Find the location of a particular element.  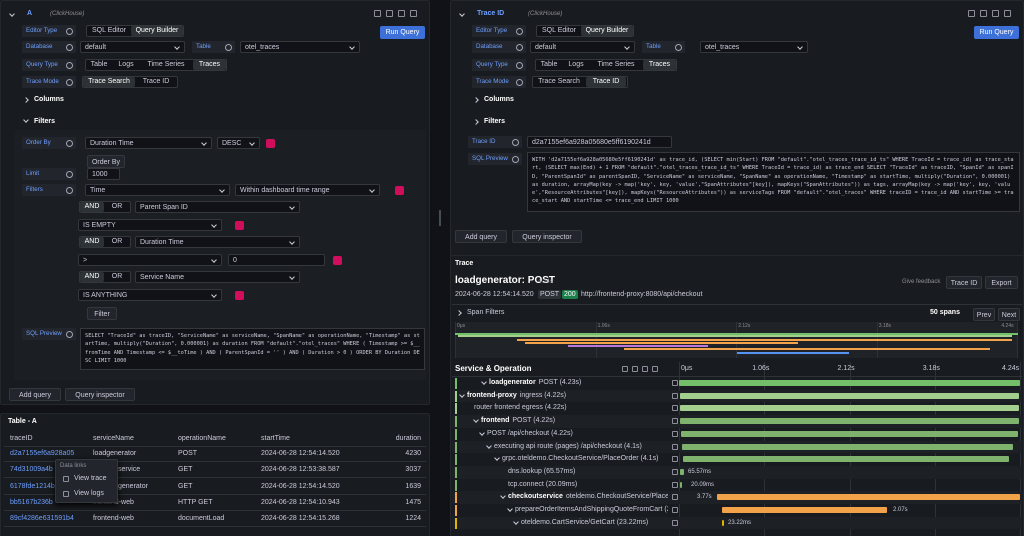

filter-field: Duration Time is located at coordinates (217, 242).